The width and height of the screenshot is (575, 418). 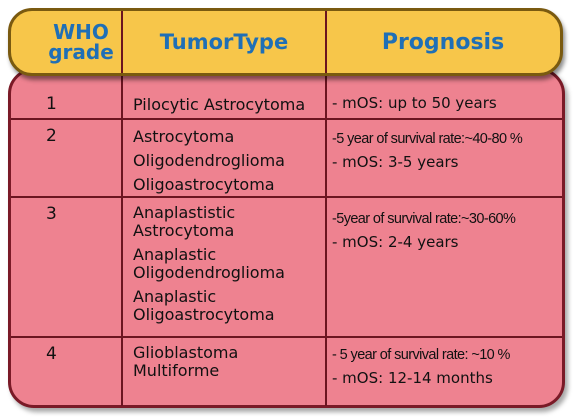 I want to click on header-tumor-type-label: TumorType, so click(x=224, y=42).